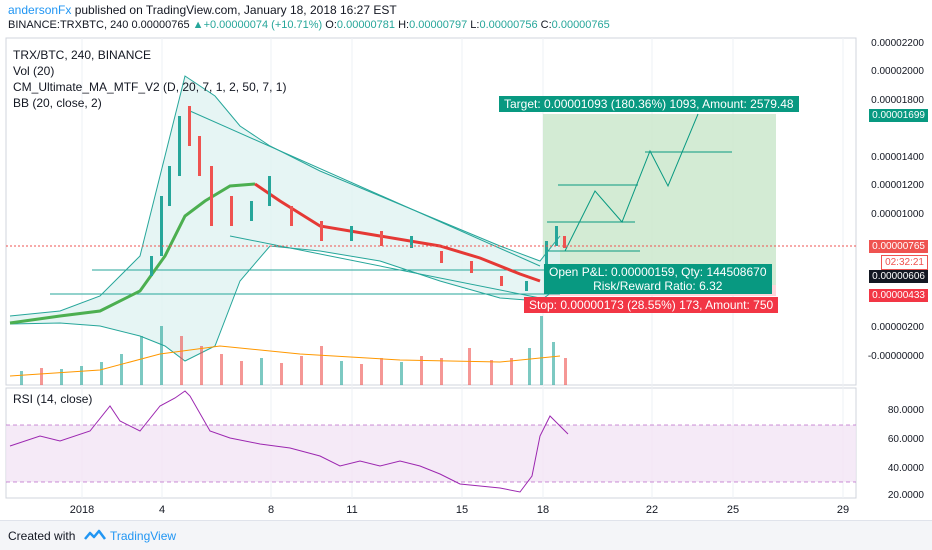 This screenshot has height=550, width=932. Describe the element at coordinates (53, 399) in the screenshot. I see `legend-rsi: RSI (14, close)` at that location.